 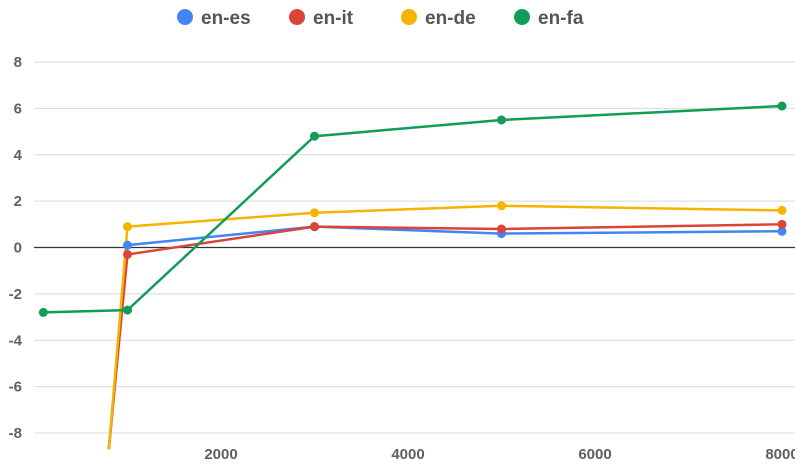 I want to click on x-tick-label: 6000, so click(x=594, y=454).